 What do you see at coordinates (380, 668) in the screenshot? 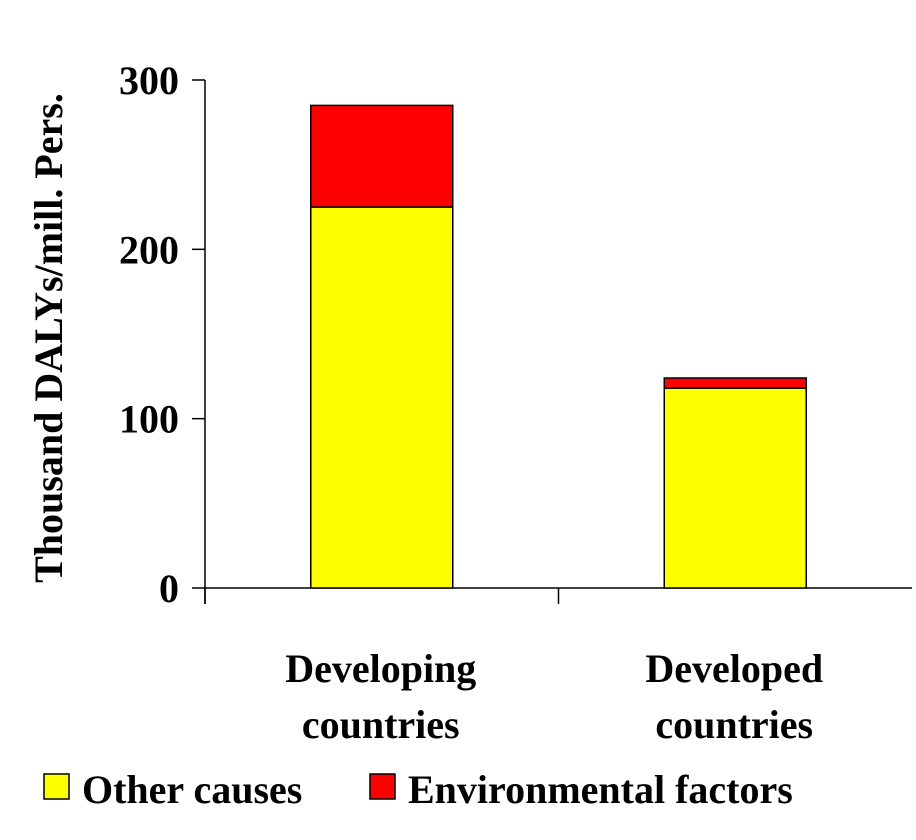
I see `category-label-line: Developing` at bounding box center [380, 668].